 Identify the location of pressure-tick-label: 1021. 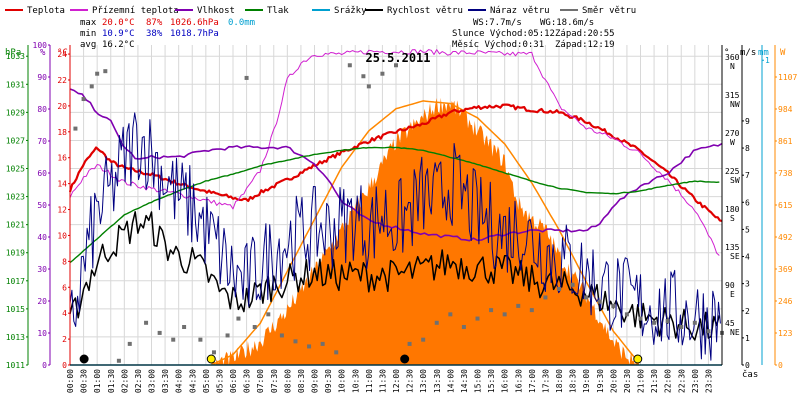
(15, 225).